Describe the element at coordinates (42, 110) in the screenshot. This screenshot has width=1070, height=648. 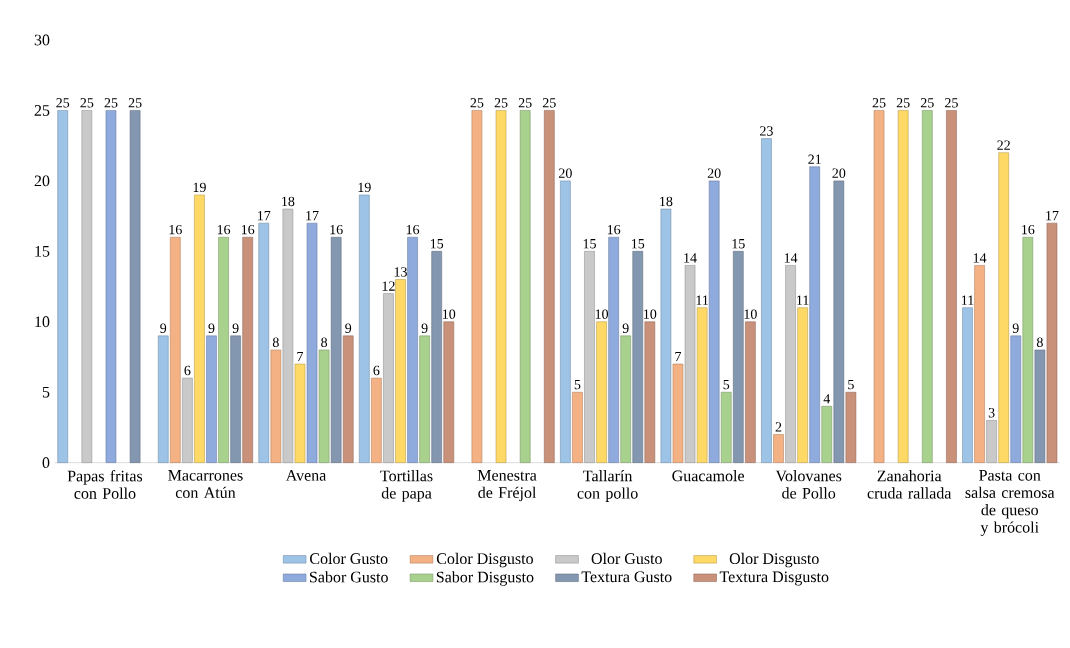
I see `y-tick-label: 25` at that location.